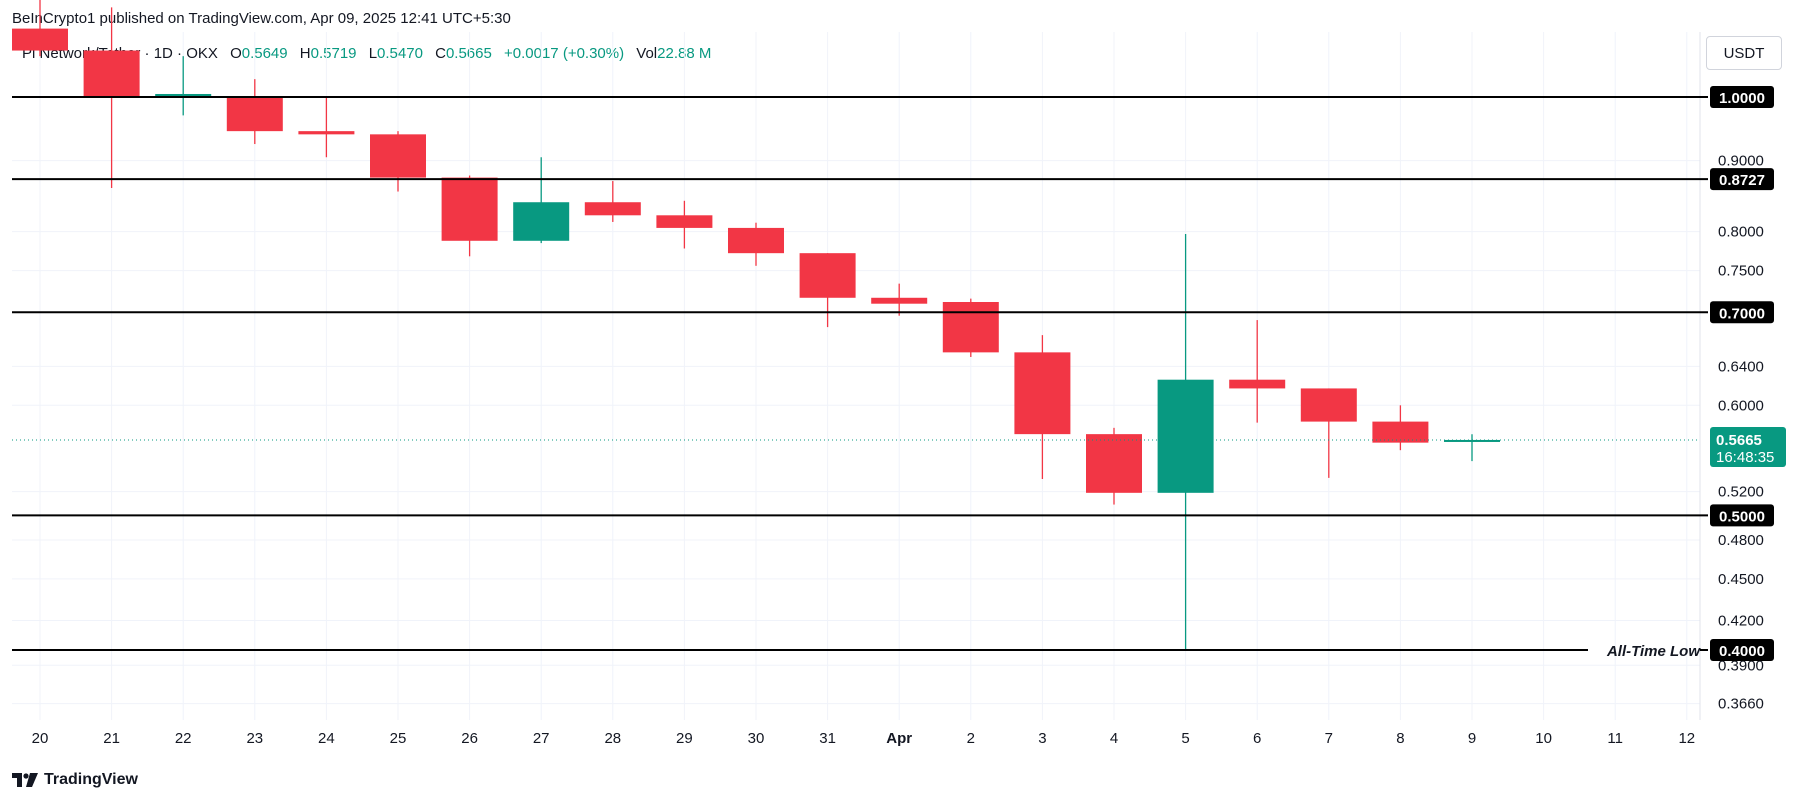 Image resolution: width=1804 pixels, height=803 pixels. What do you see at coordinates (1114, 738) in the screenshot?
I see `x-tick-label: 4` at bounding box center [1114, 738].